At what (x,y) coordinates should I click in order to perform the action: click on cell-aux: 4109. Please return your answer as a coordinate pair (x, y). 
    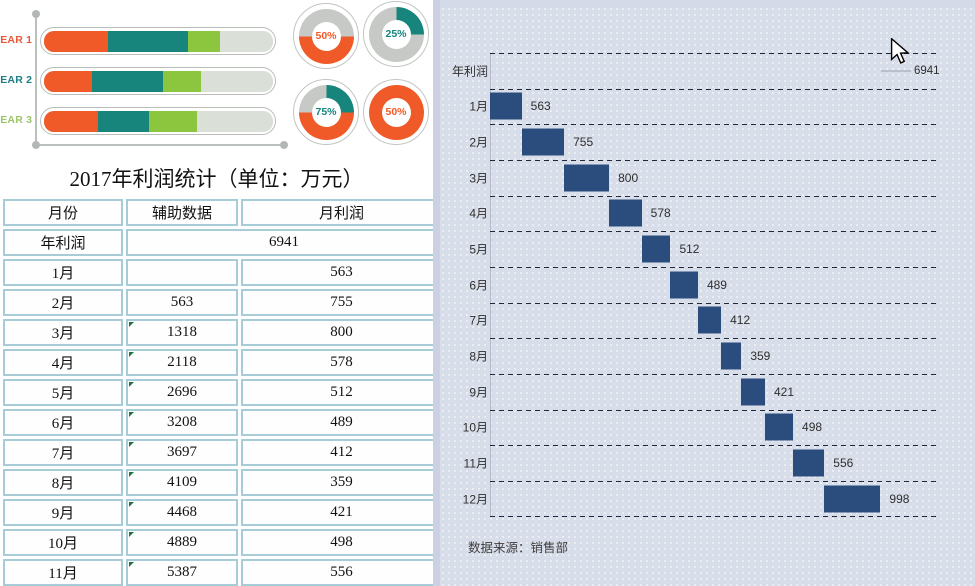
    Looking at the image, I should click on (182, 482).